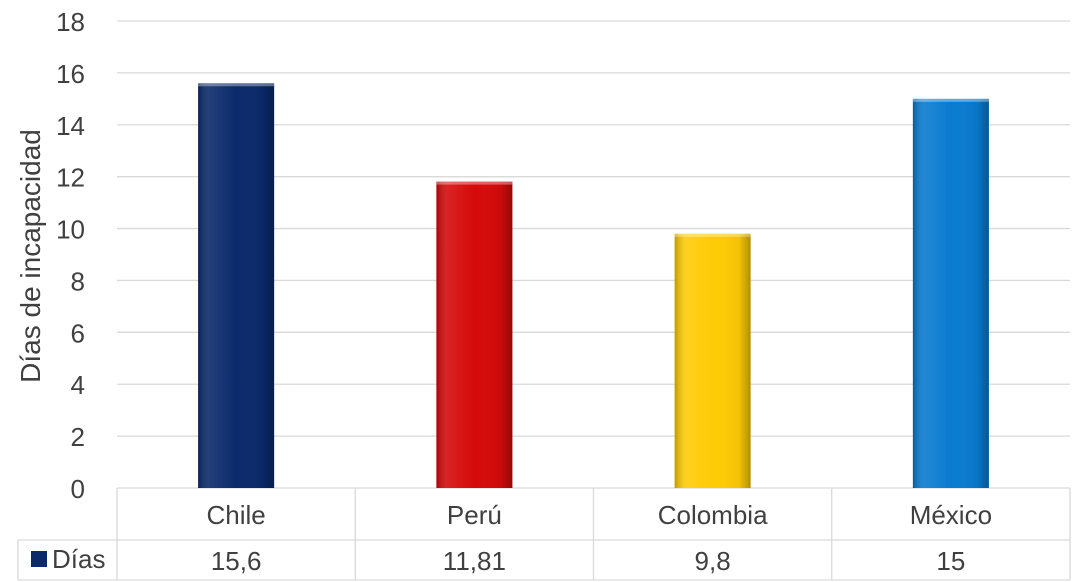 The width and height of the screenshot is (1083, 582). I want to click on legend-swatch, so click(39, 559).